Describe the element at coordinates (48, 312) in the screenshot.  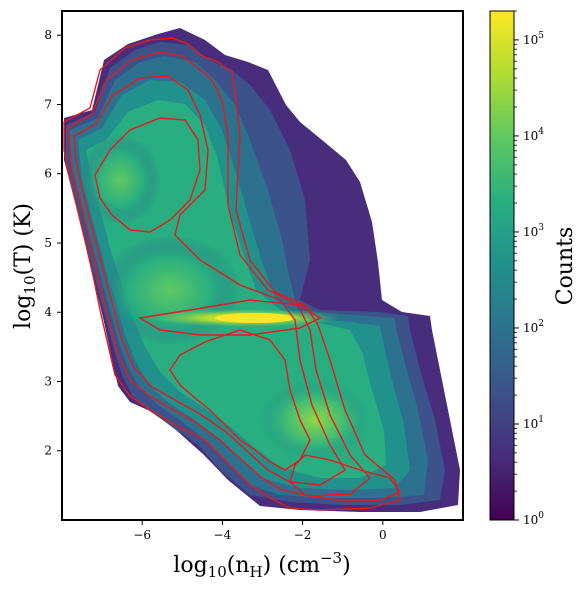
I see `y-tick-label: 4` at that location.